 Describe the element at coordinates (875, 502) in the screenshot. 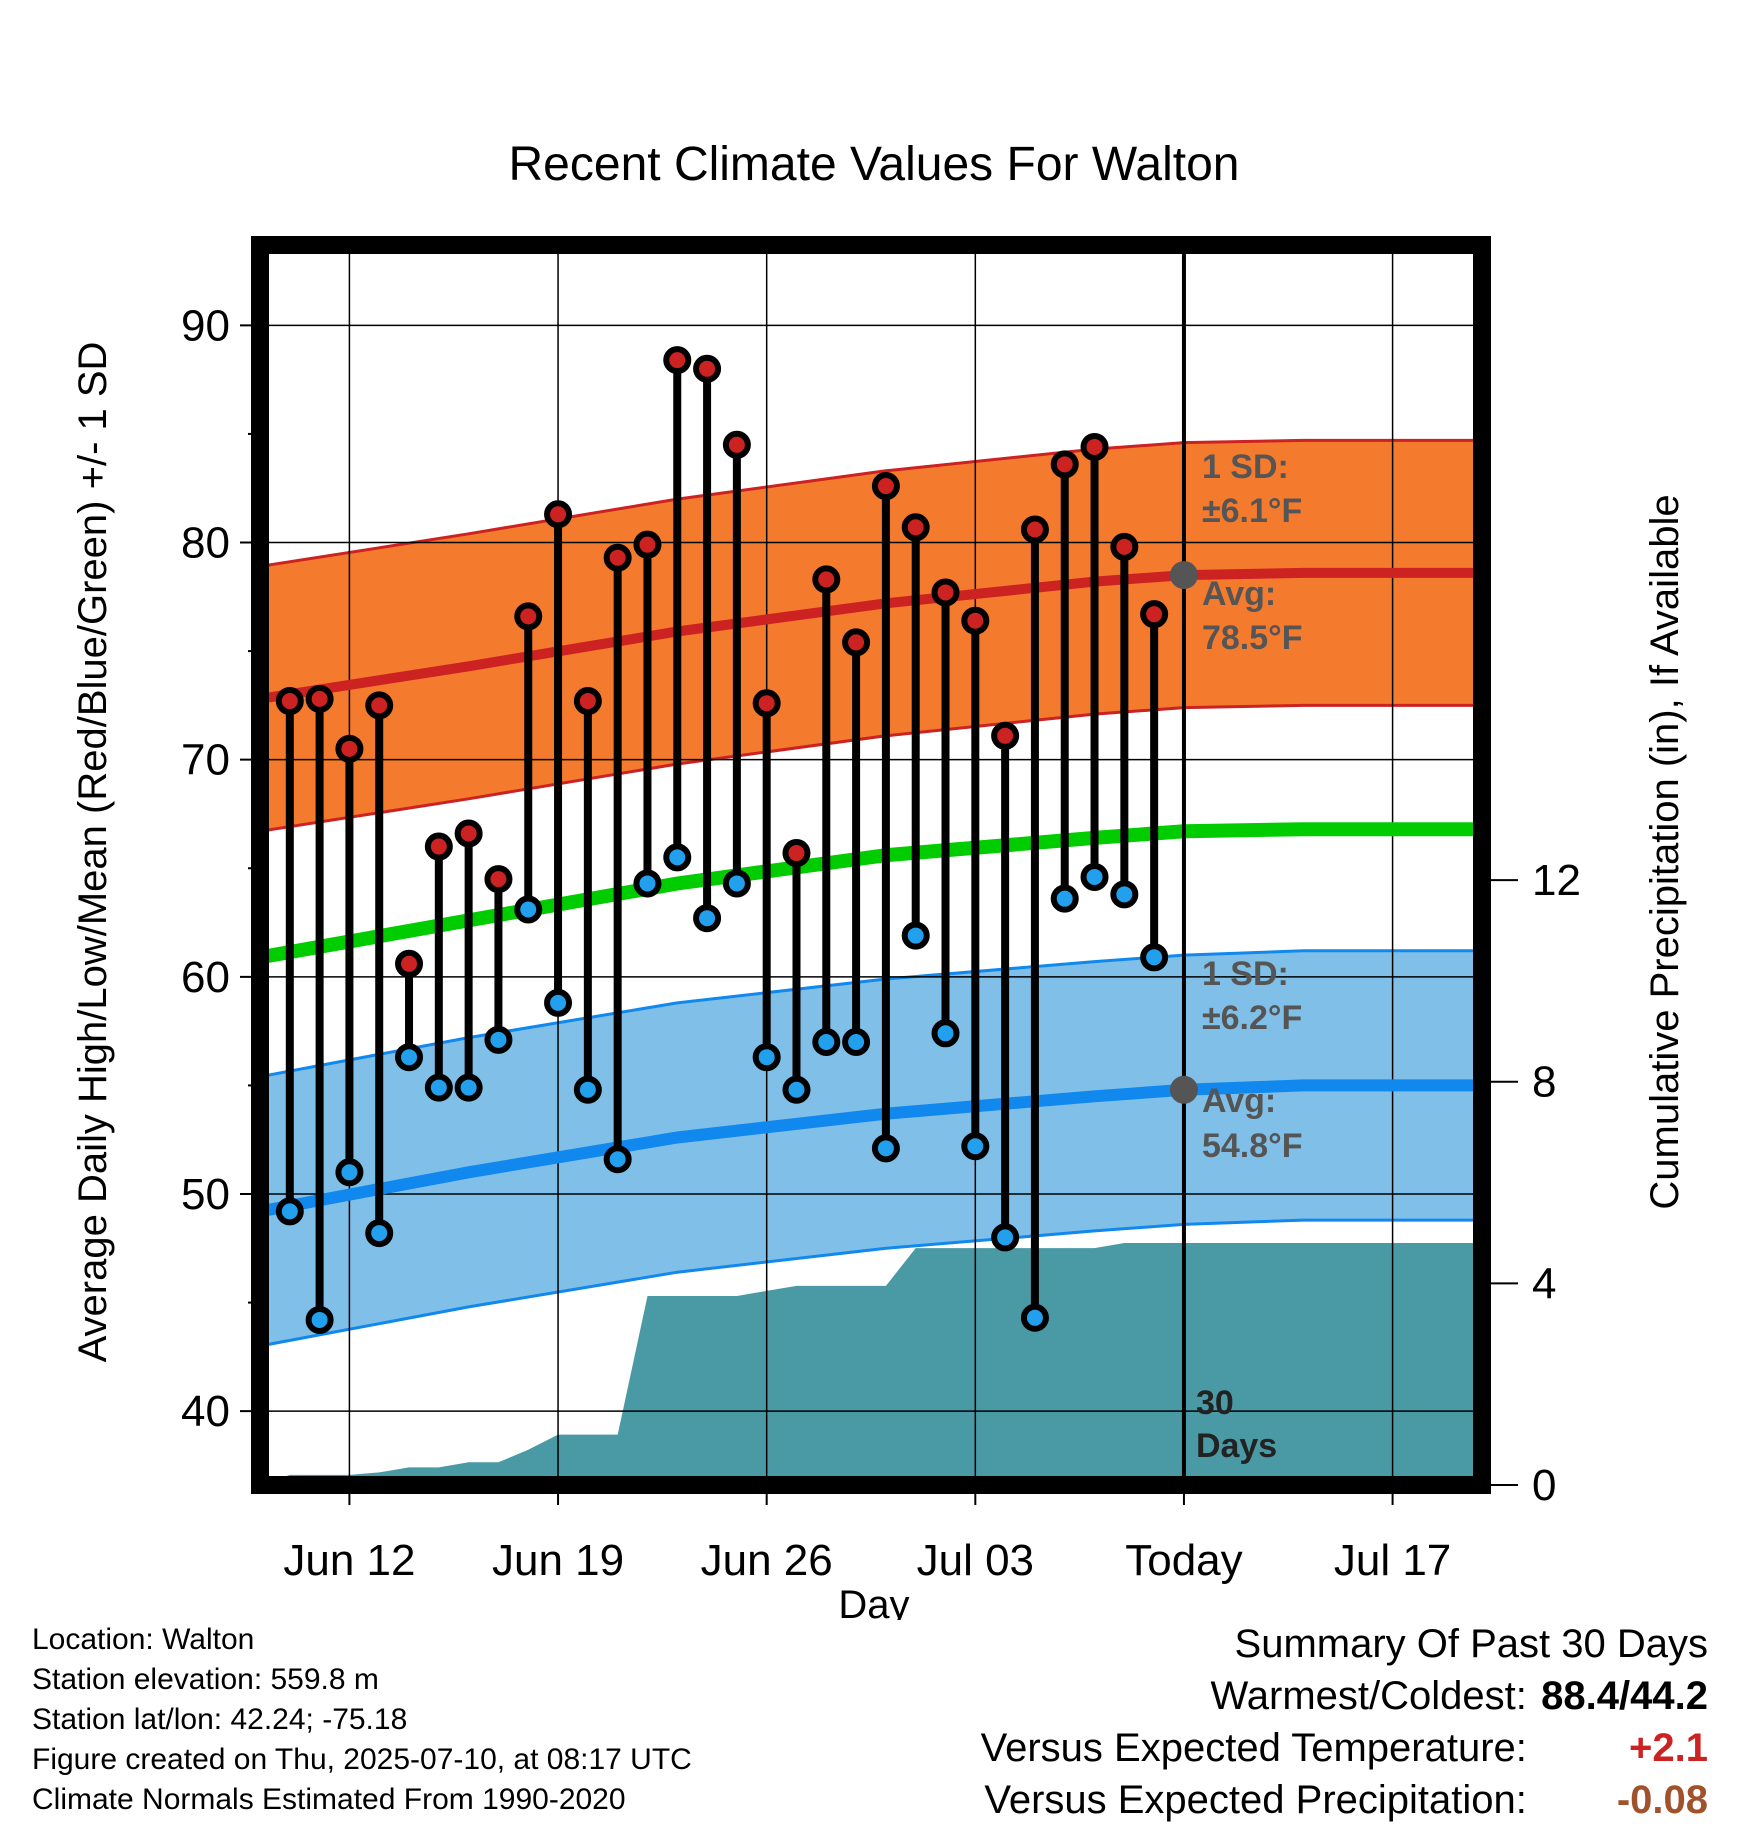

I see `high-sd-band-upper-edge` at that location.